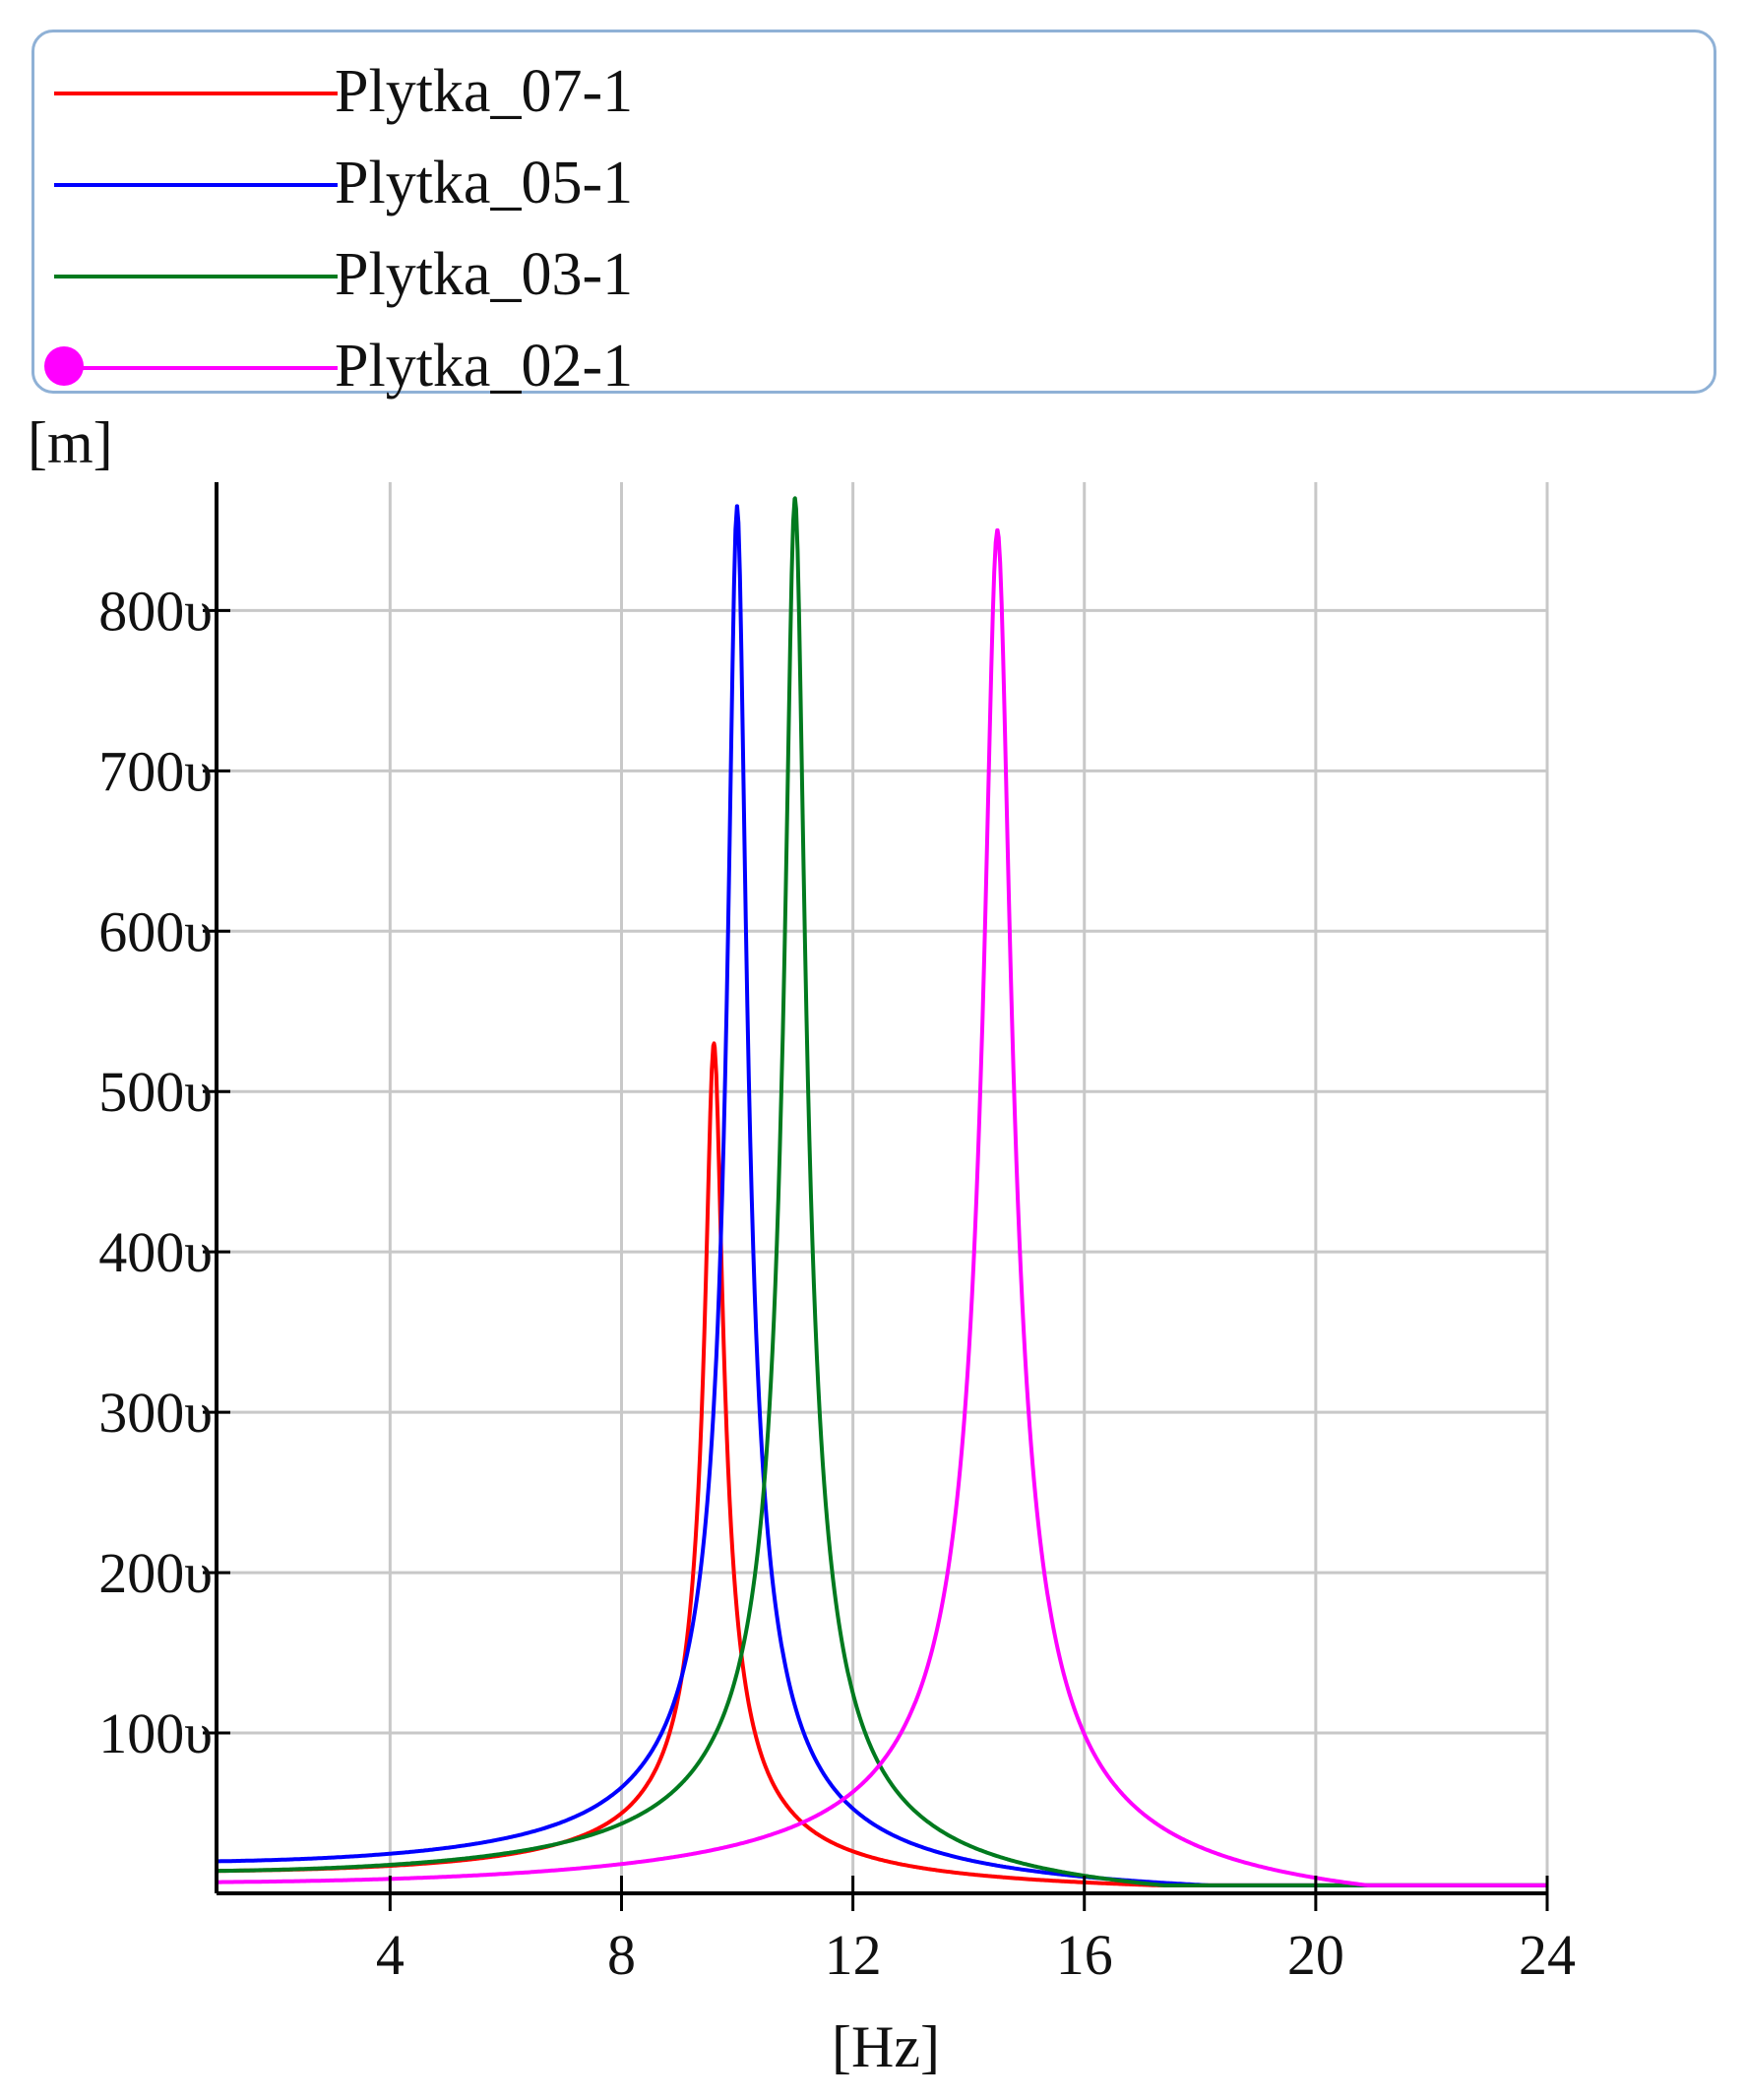 This screenshot has width=1745, height=2100. I want to click on legend-marker-circle-icon, so click(64, 366).